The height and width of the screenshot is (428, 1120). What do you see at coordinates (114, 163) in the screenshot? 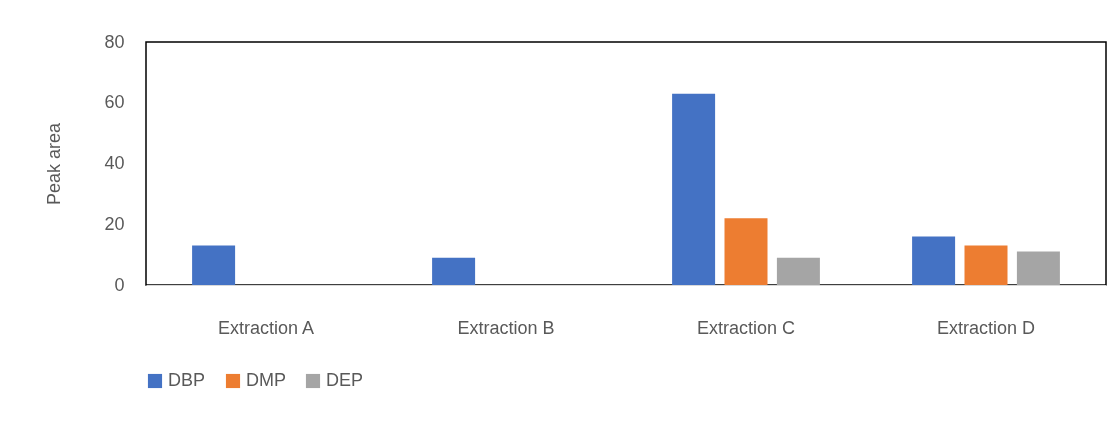
I see `y-tick-label: 40` at bounding box center [114, 163].